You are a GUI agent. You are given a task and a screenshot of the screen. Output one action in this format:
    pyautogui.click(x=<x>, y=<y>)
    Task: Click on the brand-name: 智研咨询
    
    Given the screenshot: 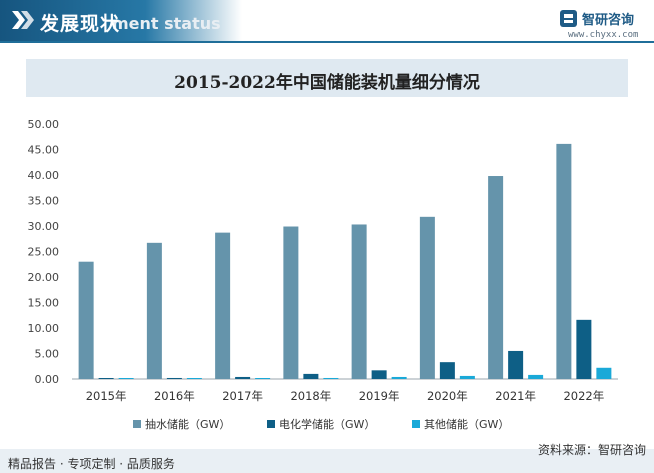 What is the action you would take?
    pyautogui.click(x=608, y=20)
    